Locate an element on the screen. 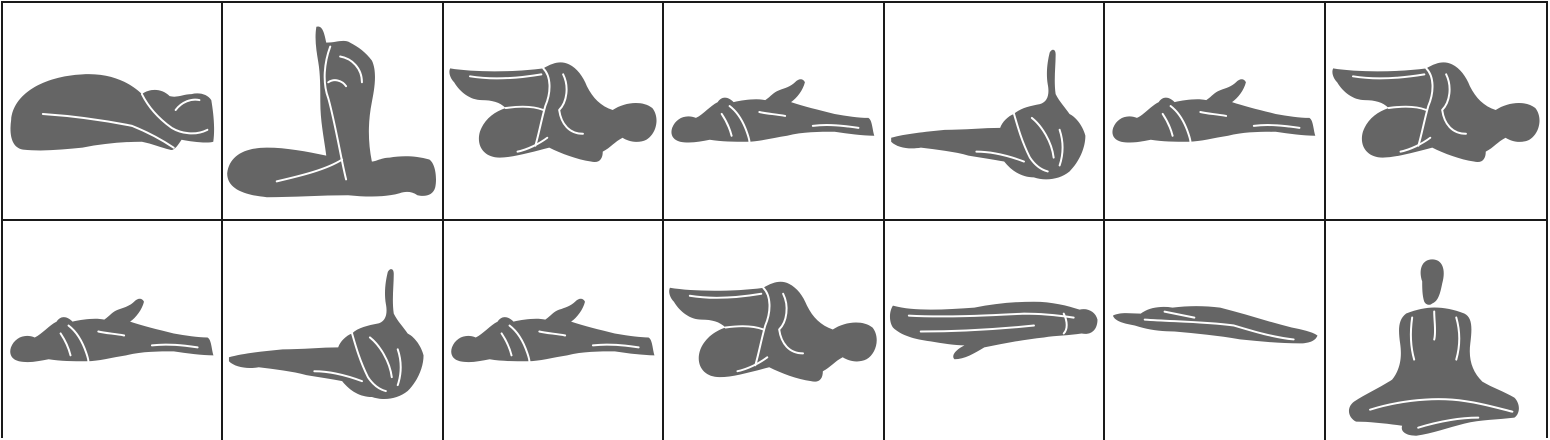 This screenshot has width=1550, height=440. seated-knee-hug-icon is located at coordinates (332, 111).